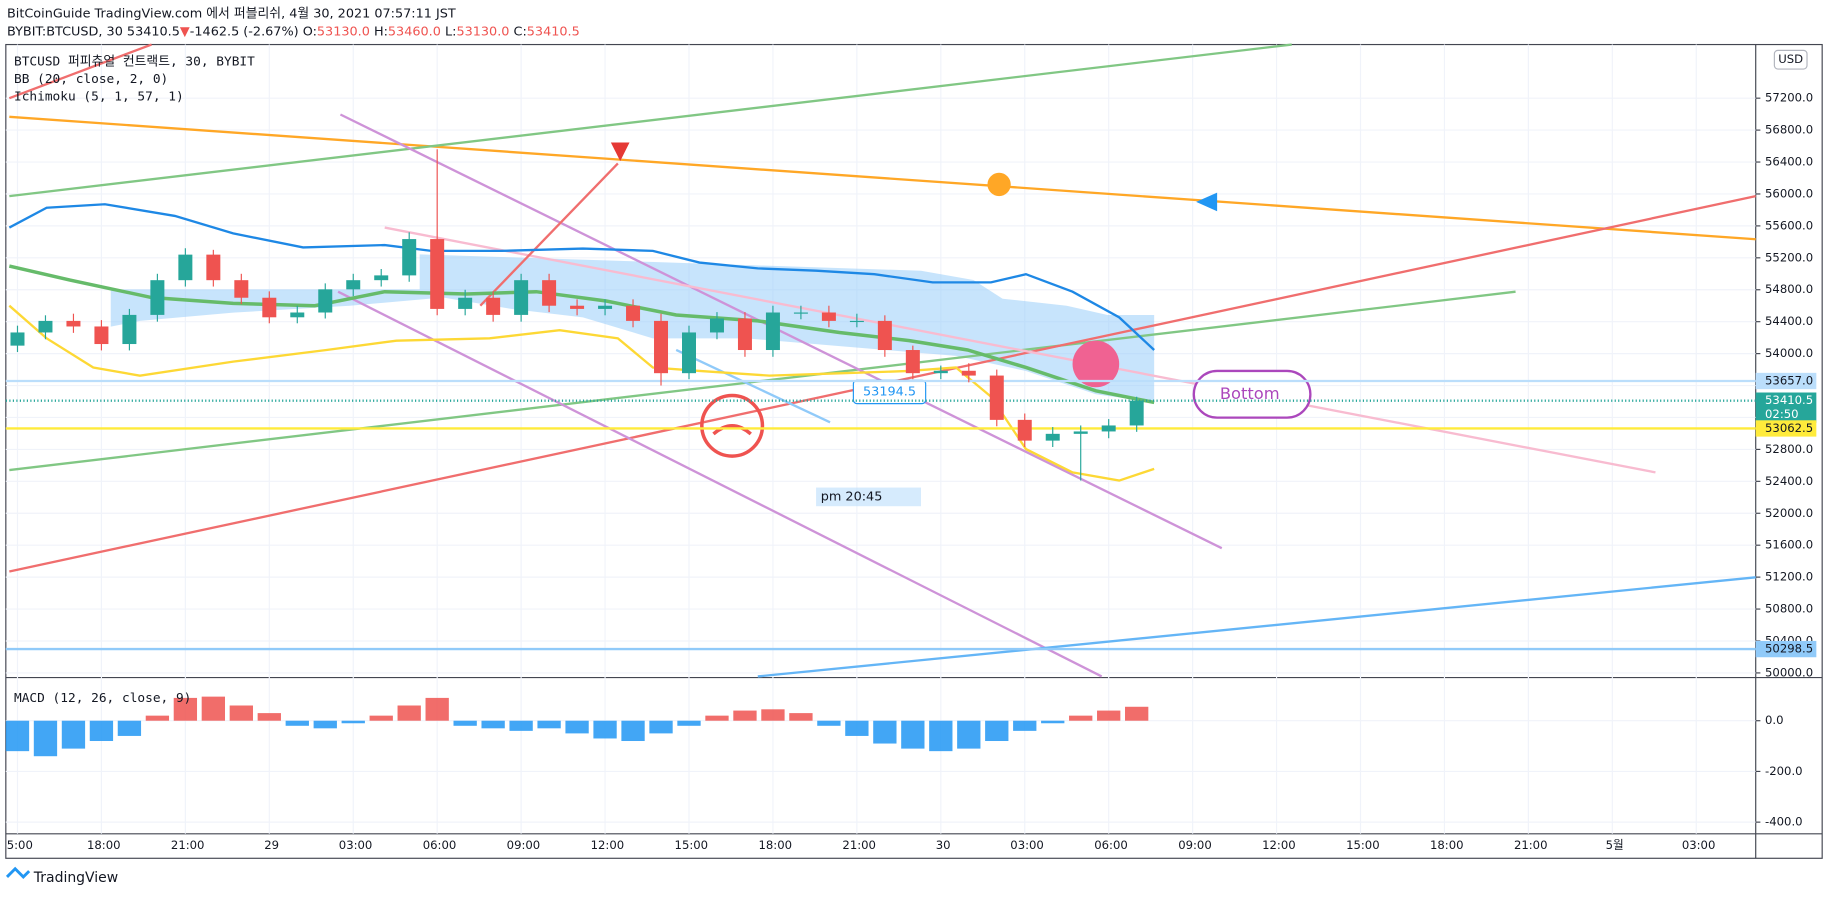  What do you see at coordinates (99, 97) in the screenshot?
I see `legend-ichimoku: Ichimoku (5, 1, 57, 1)` at bounding box center [99, 97].